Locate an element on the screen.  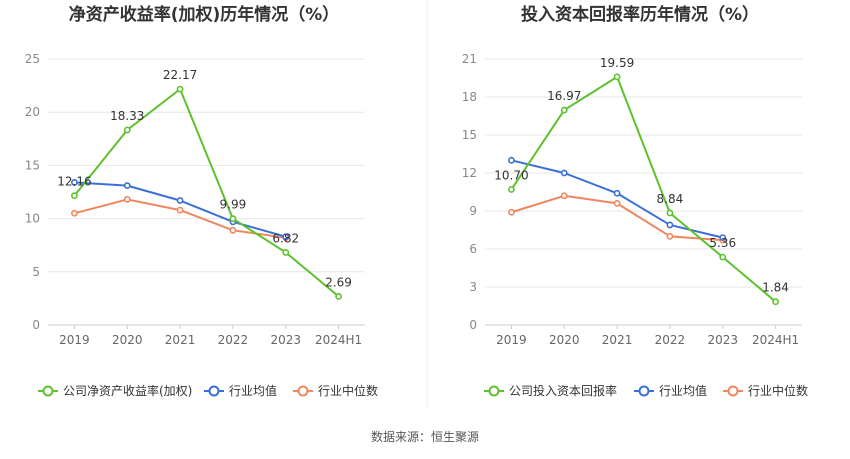
data-label: 5.36 is located at coordinates (722, 243).